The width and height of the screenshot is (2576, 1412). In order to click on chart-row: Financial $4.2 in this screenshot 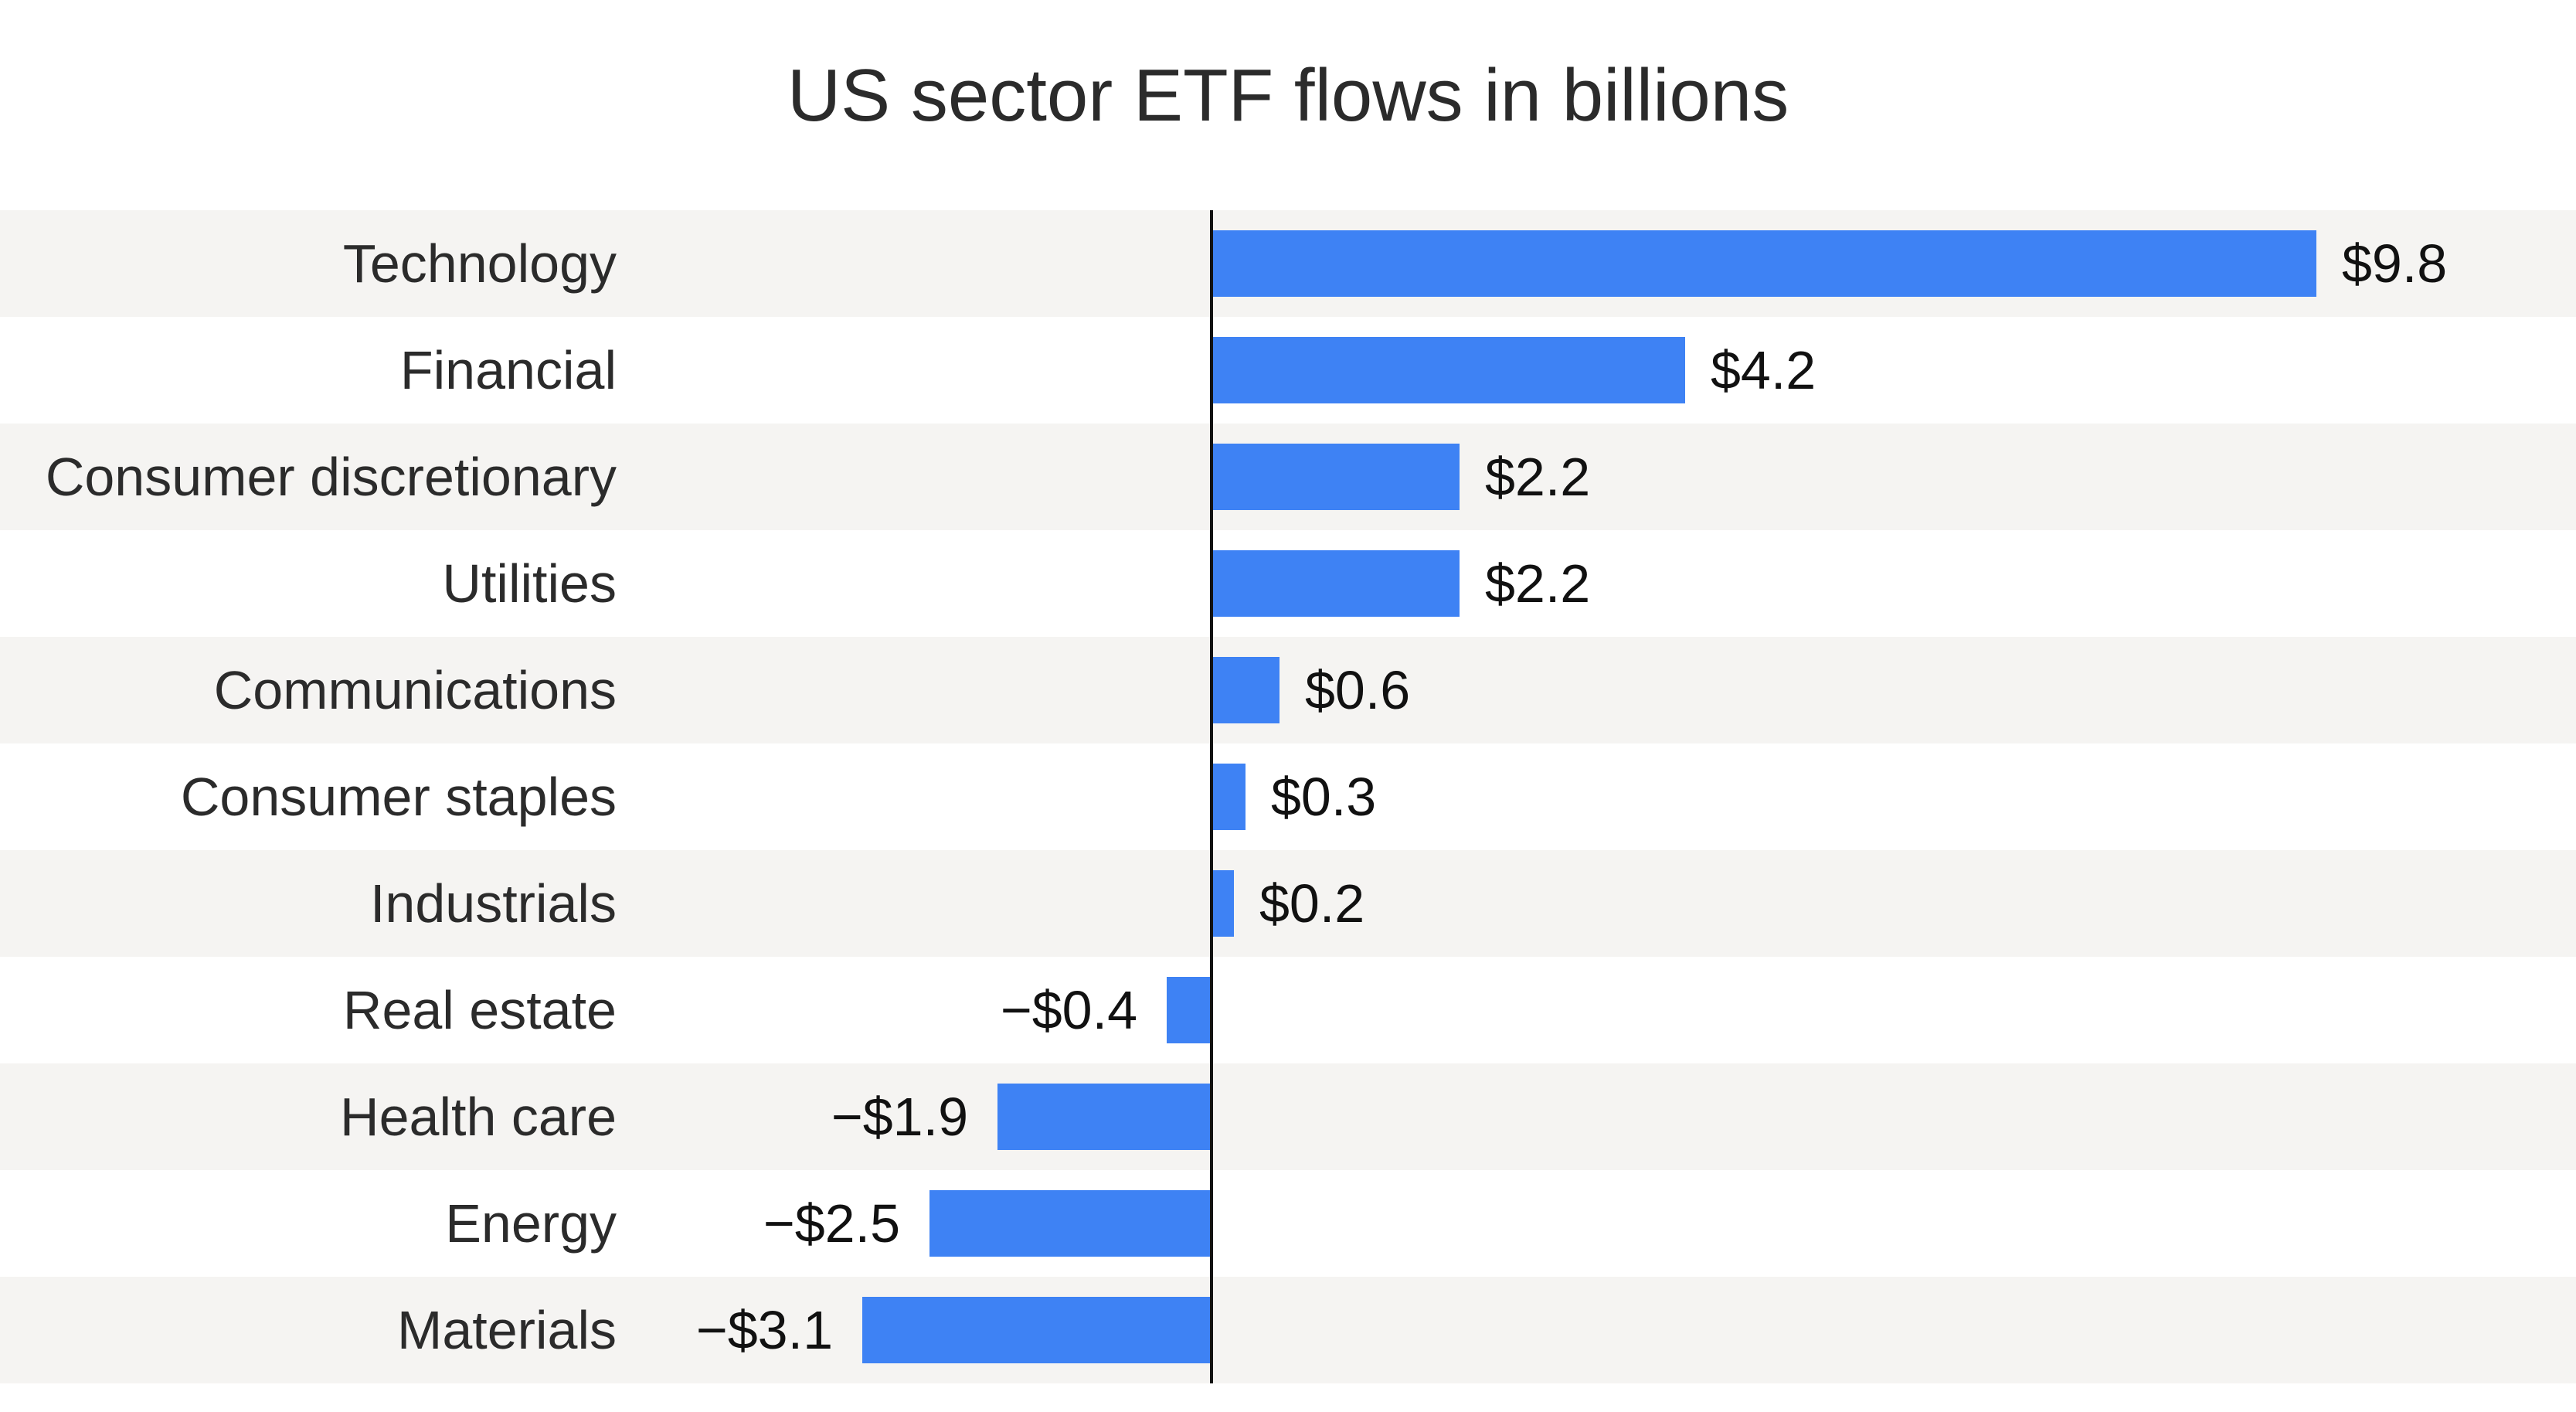, I will do `click(1288, 371)`.